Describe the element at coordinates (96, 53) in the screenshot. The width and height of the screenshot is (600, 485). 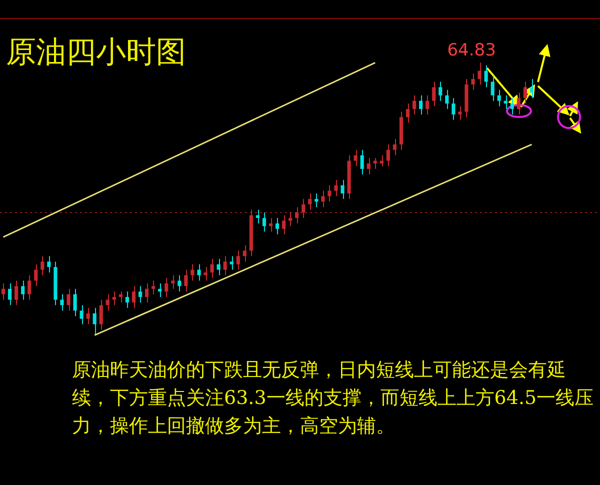
I see `chart-title: 原油四小时图` at that location.